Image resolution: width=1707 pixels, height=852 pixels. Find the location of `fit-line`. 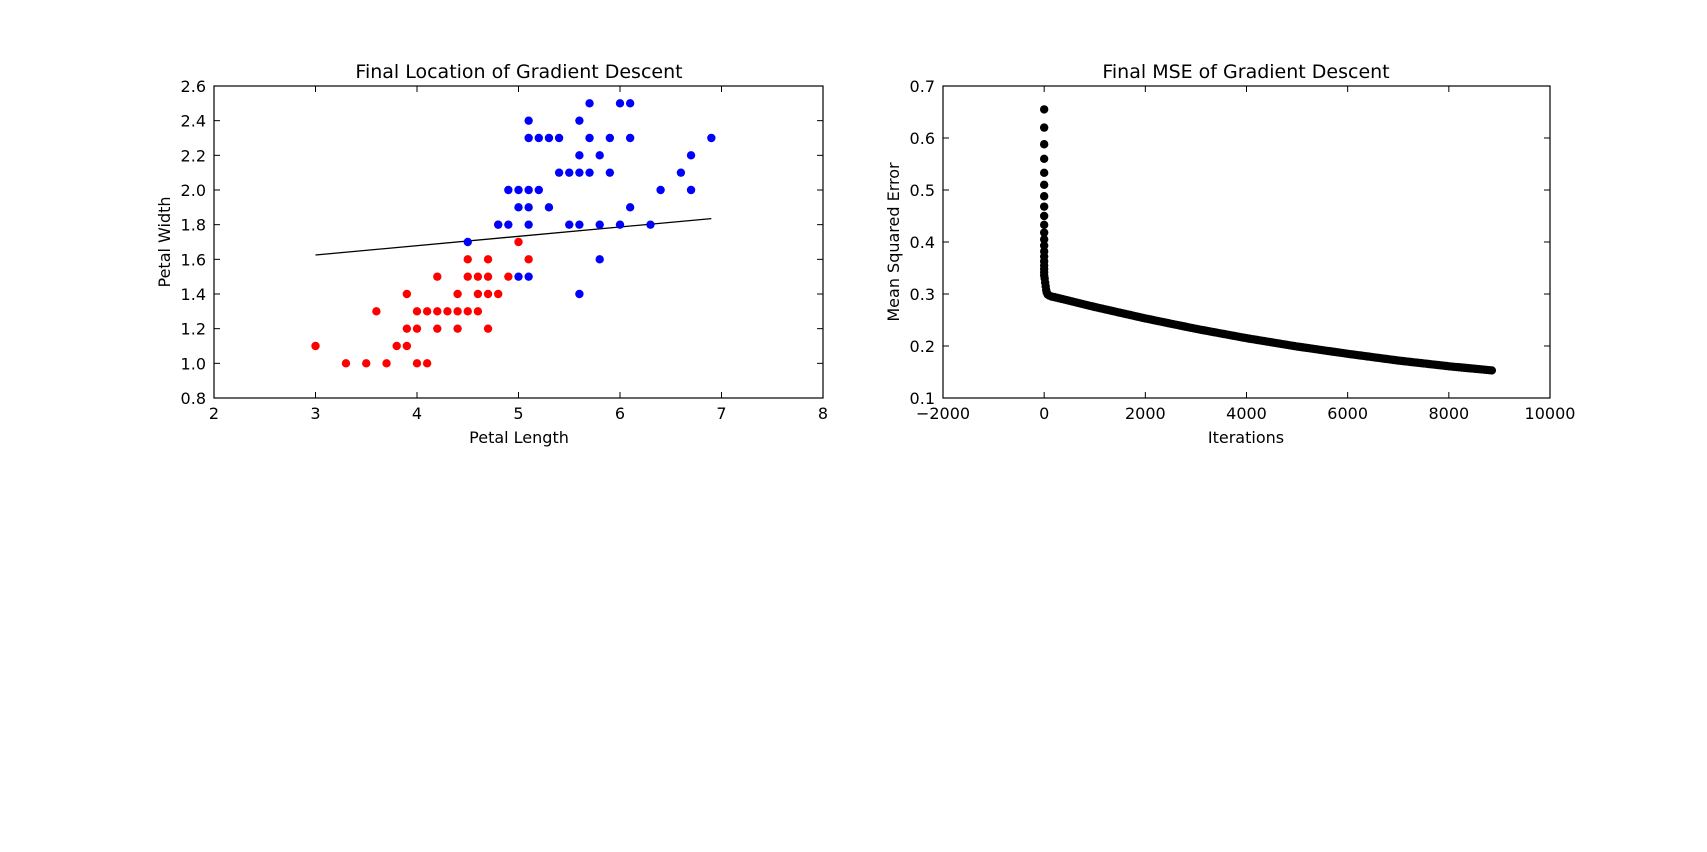

fit-line is located at coordinates (513, 236).